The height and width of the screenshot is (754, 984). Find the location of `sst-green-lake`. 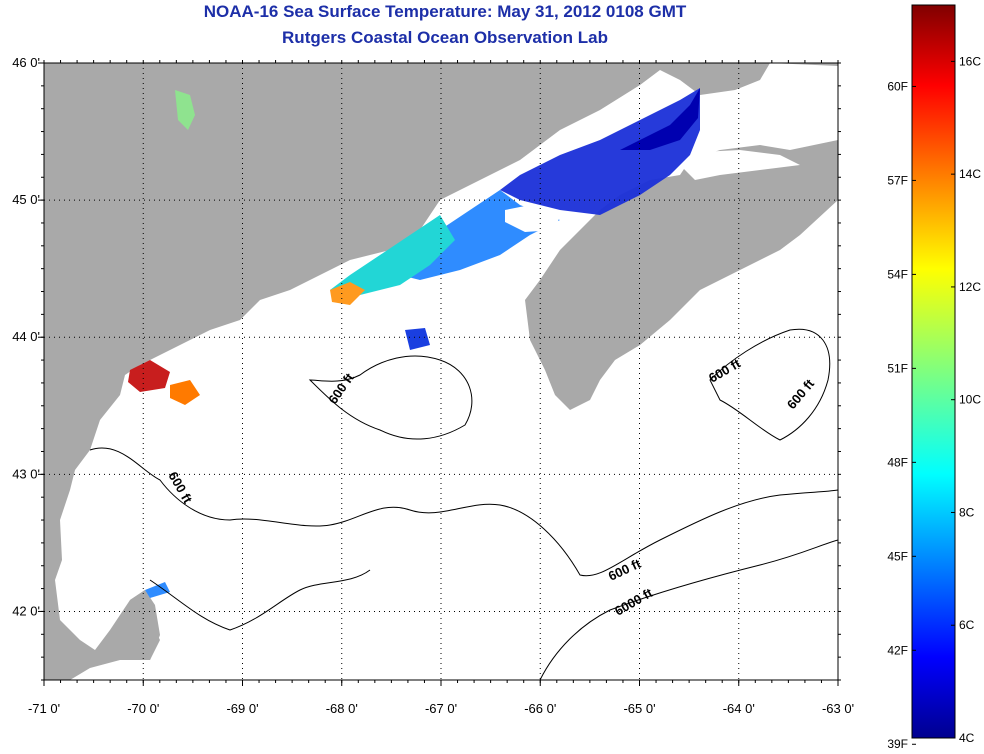

sst-green-lake is located at coordinates (185, 110).